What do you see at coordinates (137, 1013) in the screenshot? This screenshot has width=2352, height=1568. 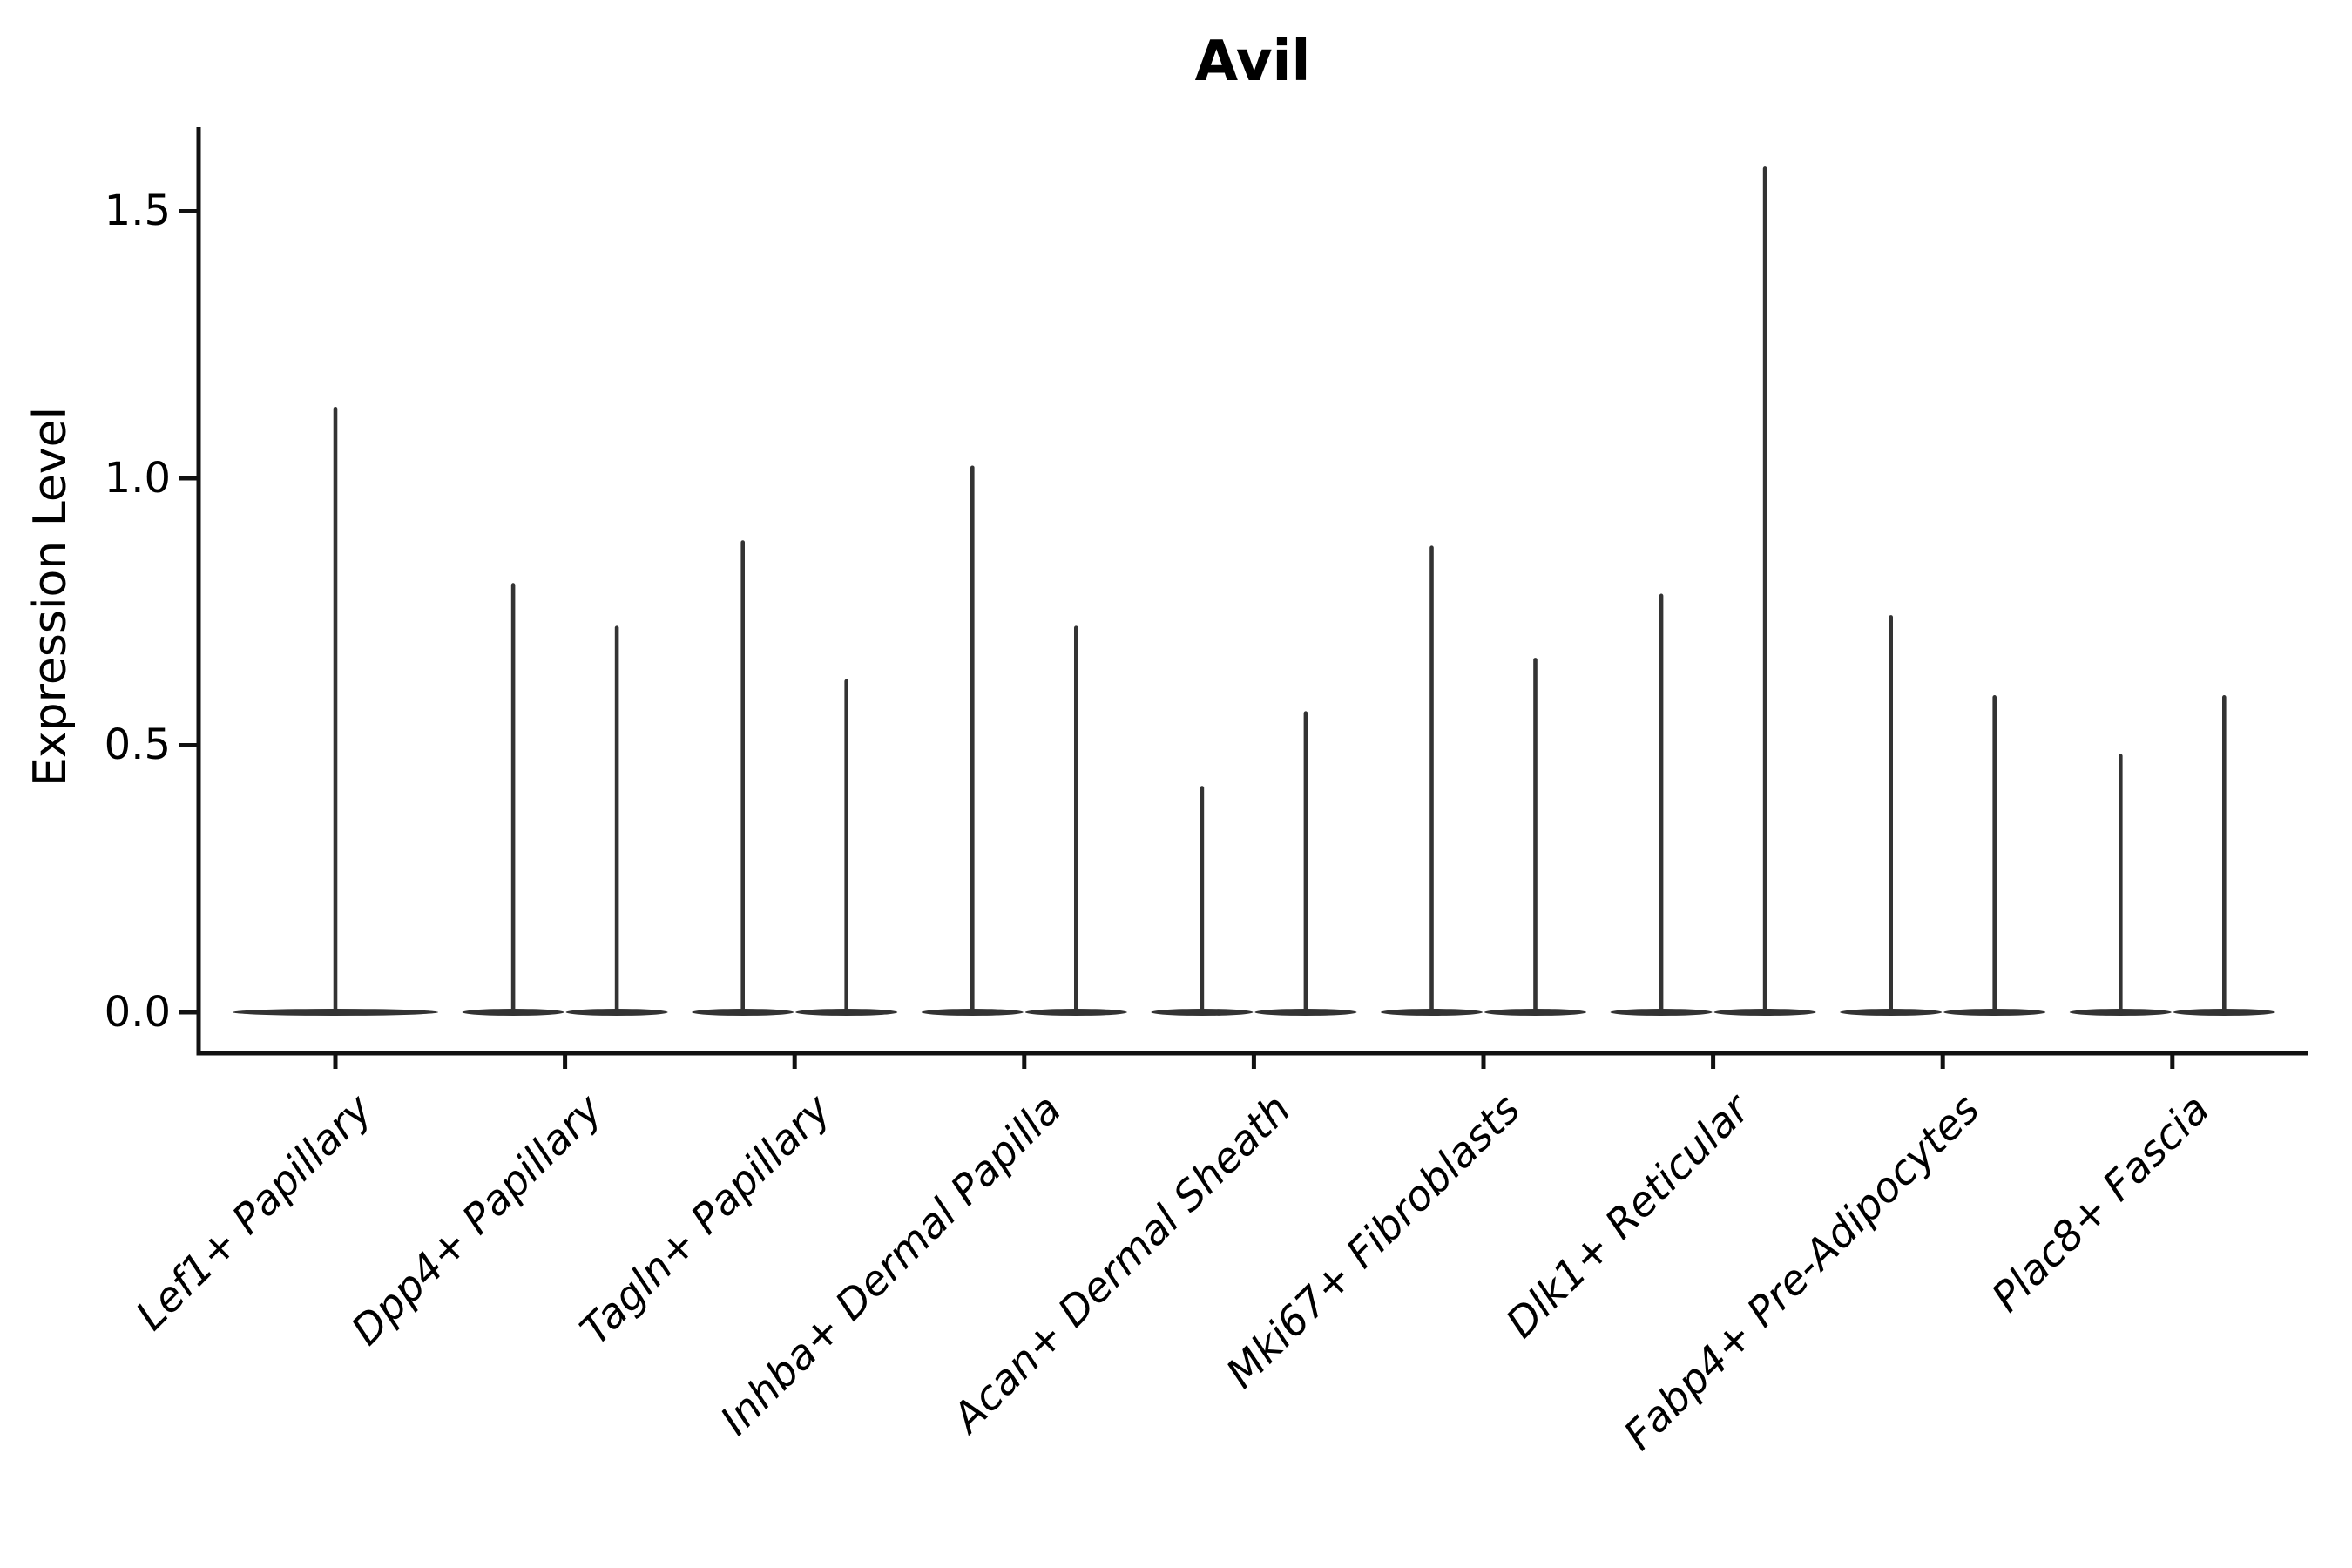 I see `y-tick-label-0.0: 0.0` at bounding box center [137, 1013].